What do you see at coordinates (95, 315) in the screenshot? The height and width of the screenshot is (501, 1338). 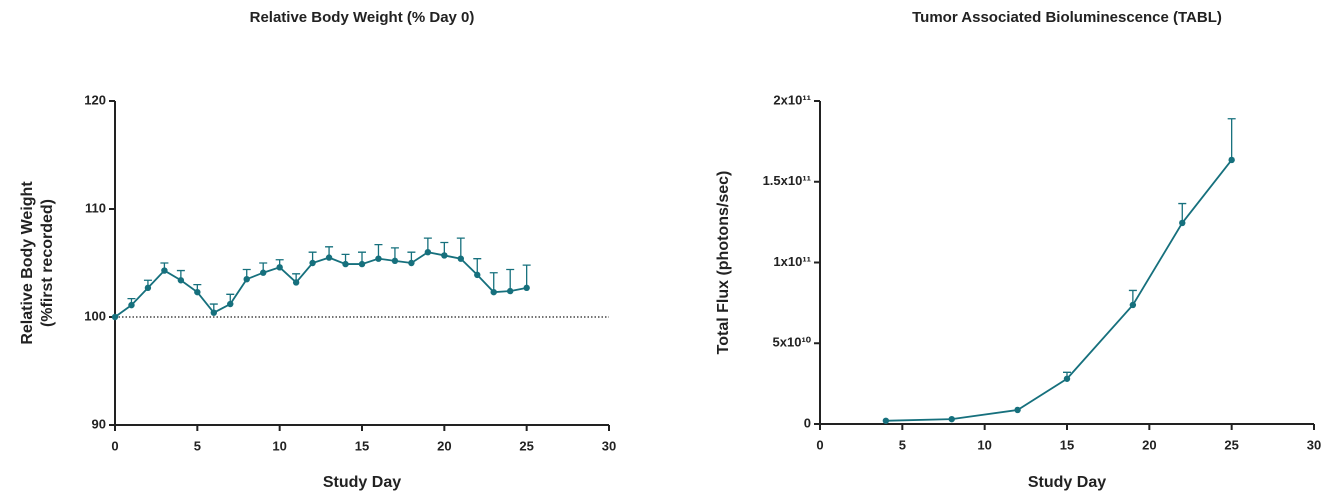 I see `y-tick-label: 100` at bounding box center [95, 315].